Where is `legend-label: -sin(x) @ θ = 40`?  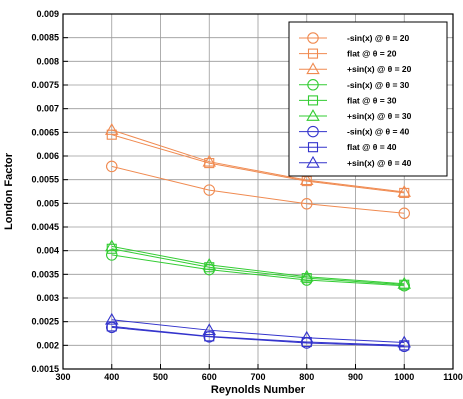
legend-label: -sin(x) @ θ = 40 is located at coordinates (378, 132).